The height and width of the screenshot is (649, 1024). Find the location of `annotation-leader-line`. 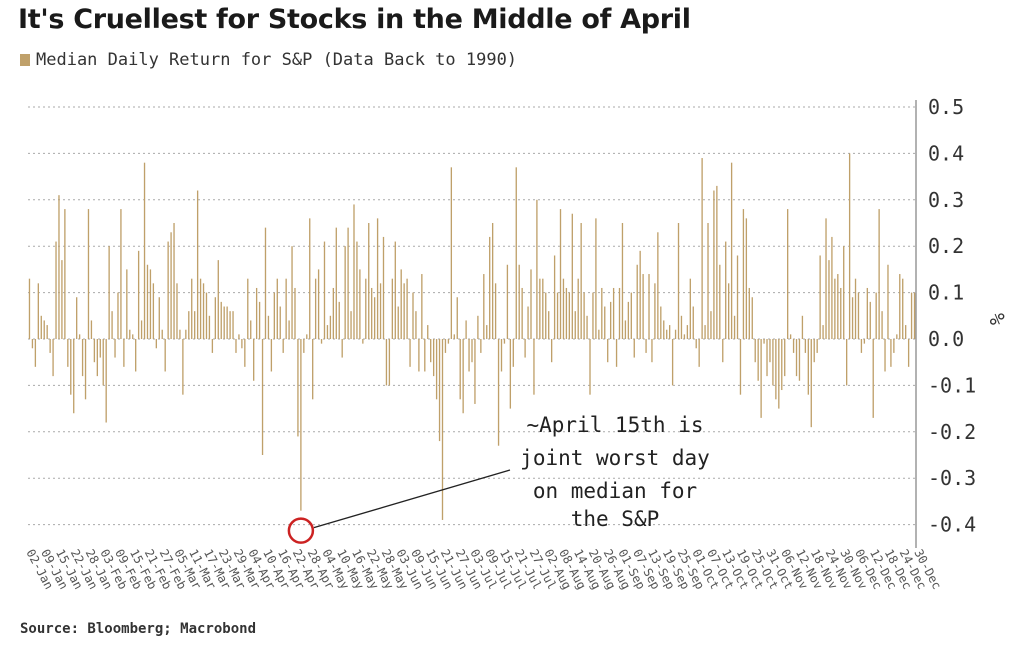

annotation-leader-line is located at coordinates (412, 499).